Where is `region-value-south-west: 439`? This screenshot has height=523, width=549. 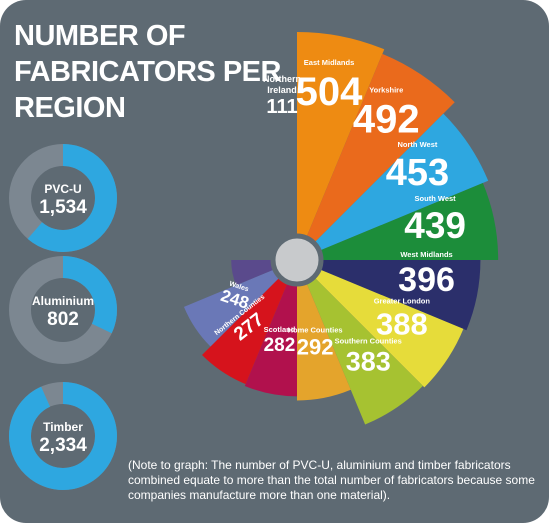 region-value-south-west: 439 is located at coordinates (435, 225).